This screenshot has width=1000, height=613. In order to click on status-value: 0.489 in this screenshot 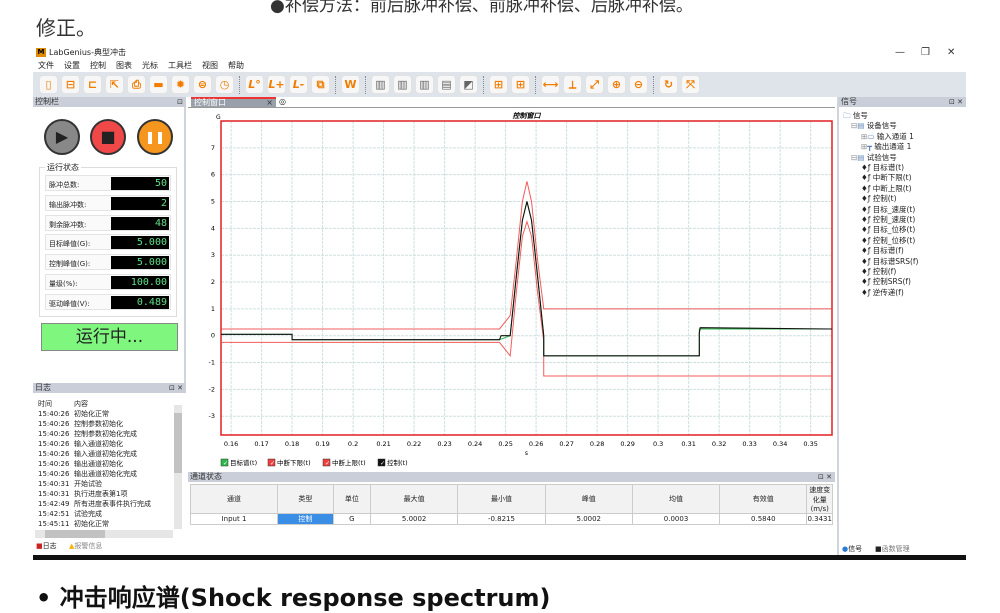, I will do `click(140, 302)`.